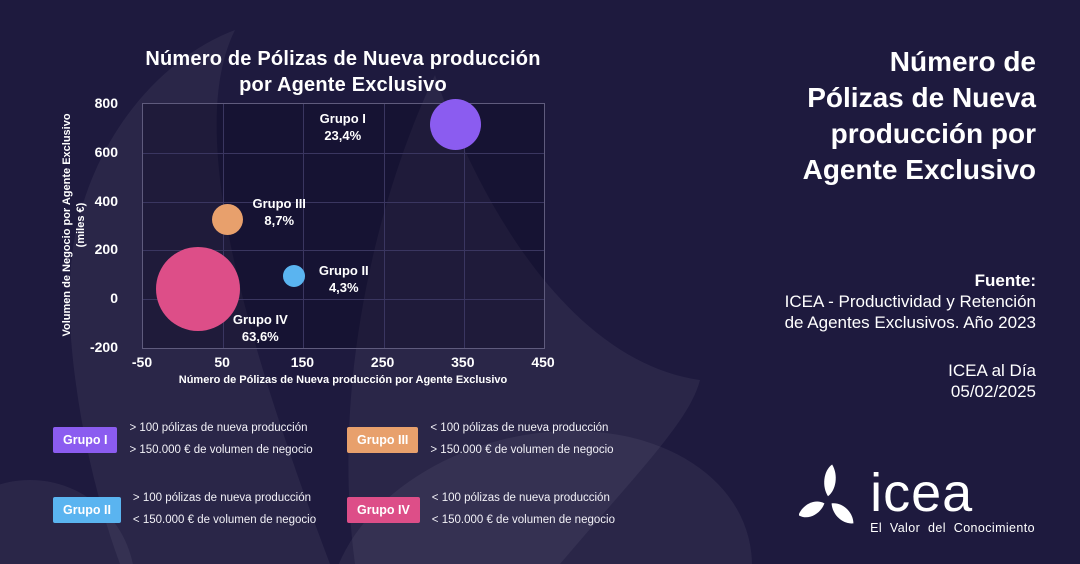  Describe the element at coordinates (826, 494) in the screenshot. I see `icea-pinwheel-icon` at that location.